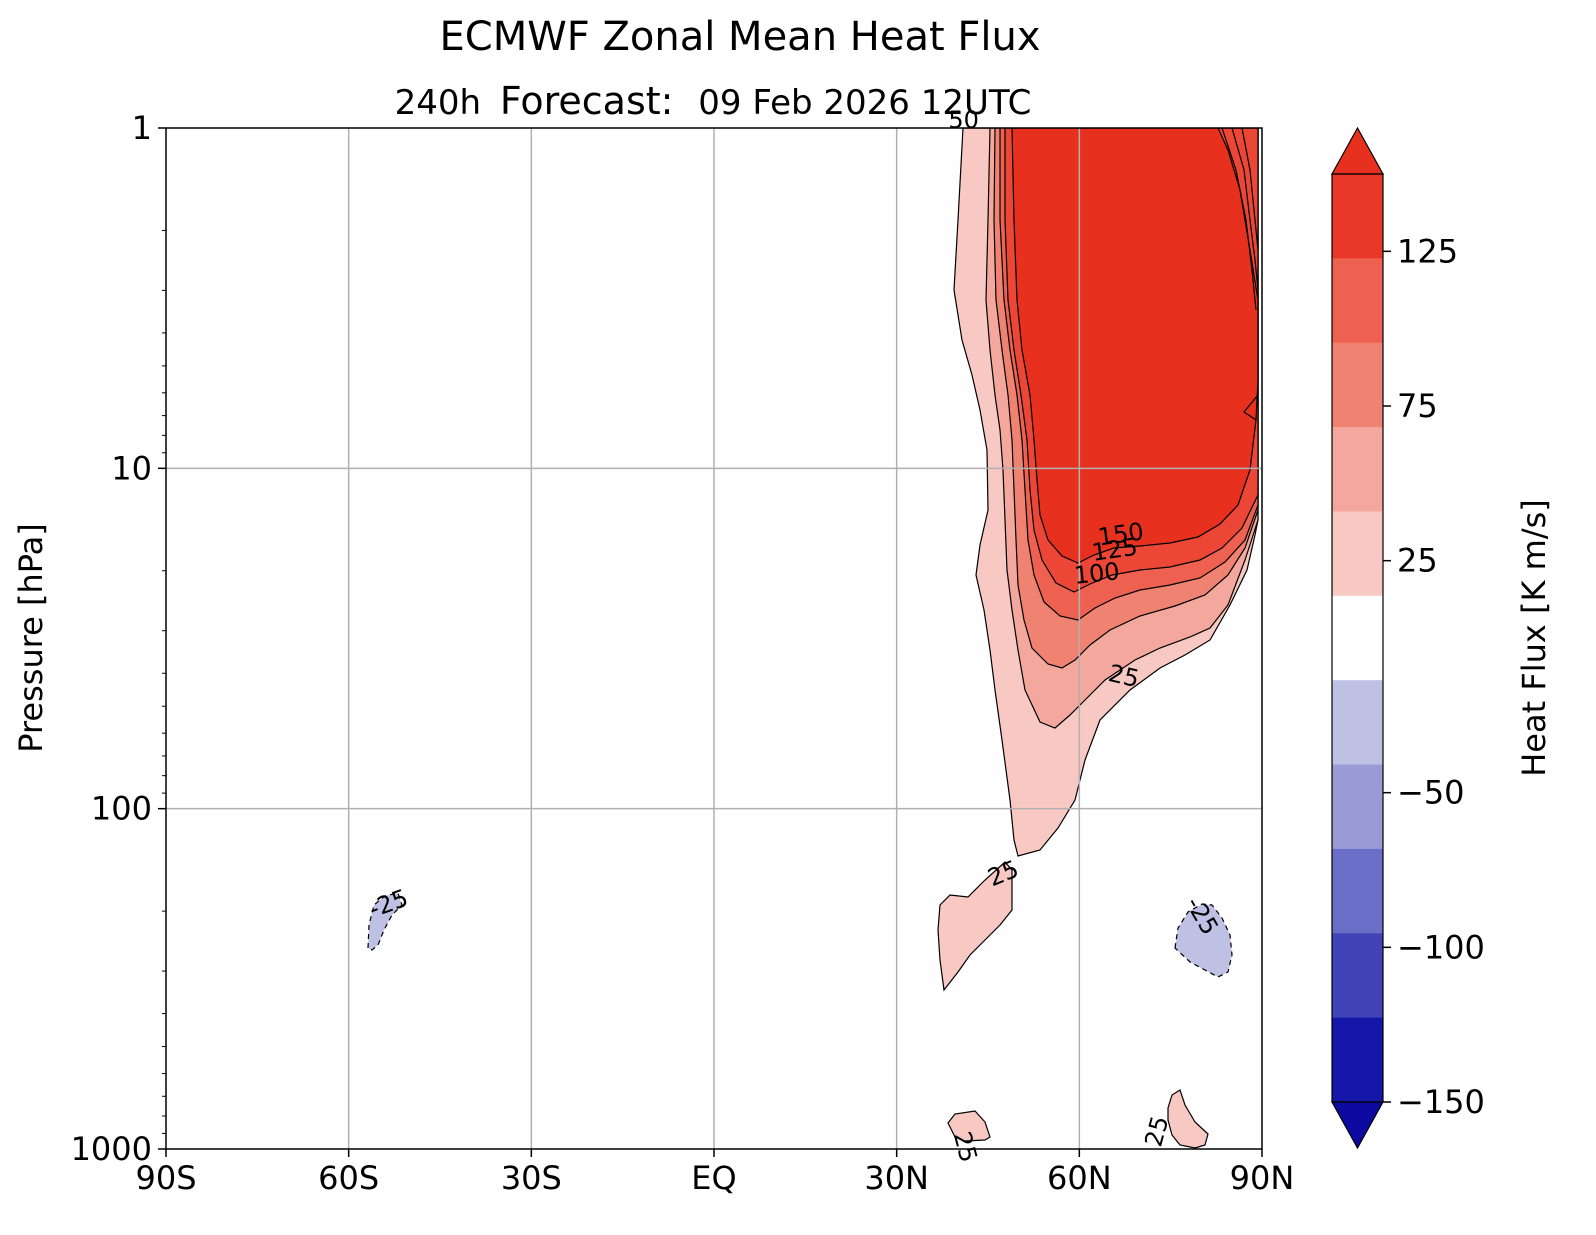 This screenshot has height=1235, width=1596. What do you see at coordinates (385, 921) in the screenshot?
I see `fill-negative-sh` at bounding box center [385, 921].